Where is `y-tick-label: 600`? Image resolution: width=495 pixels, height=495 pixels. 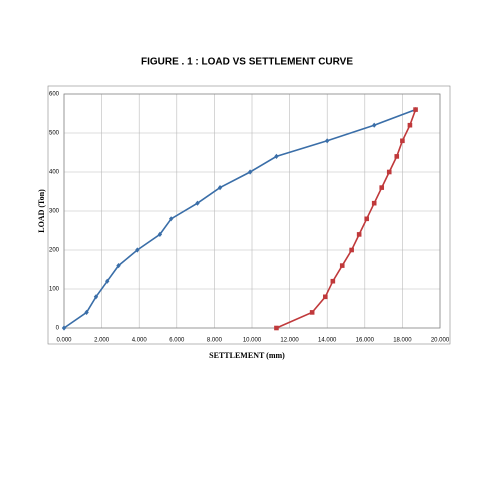 y-tick-label: 600 is located at coordinates (54, 95).